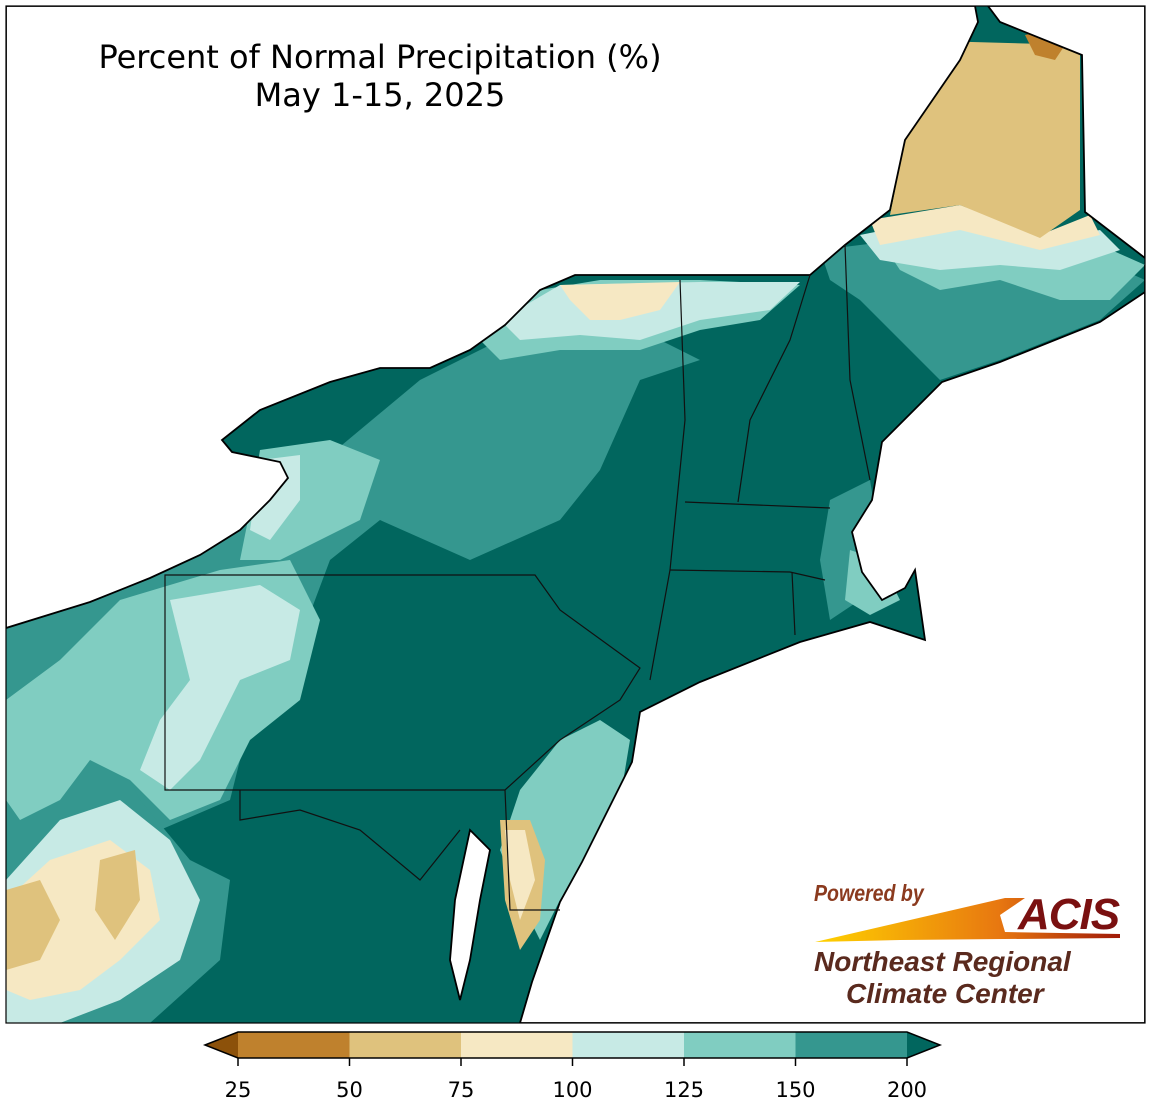  What do you see at coordinates (747, 575) in the screenshot?
I see `border-ma-south` at bounding box center [747, 575].